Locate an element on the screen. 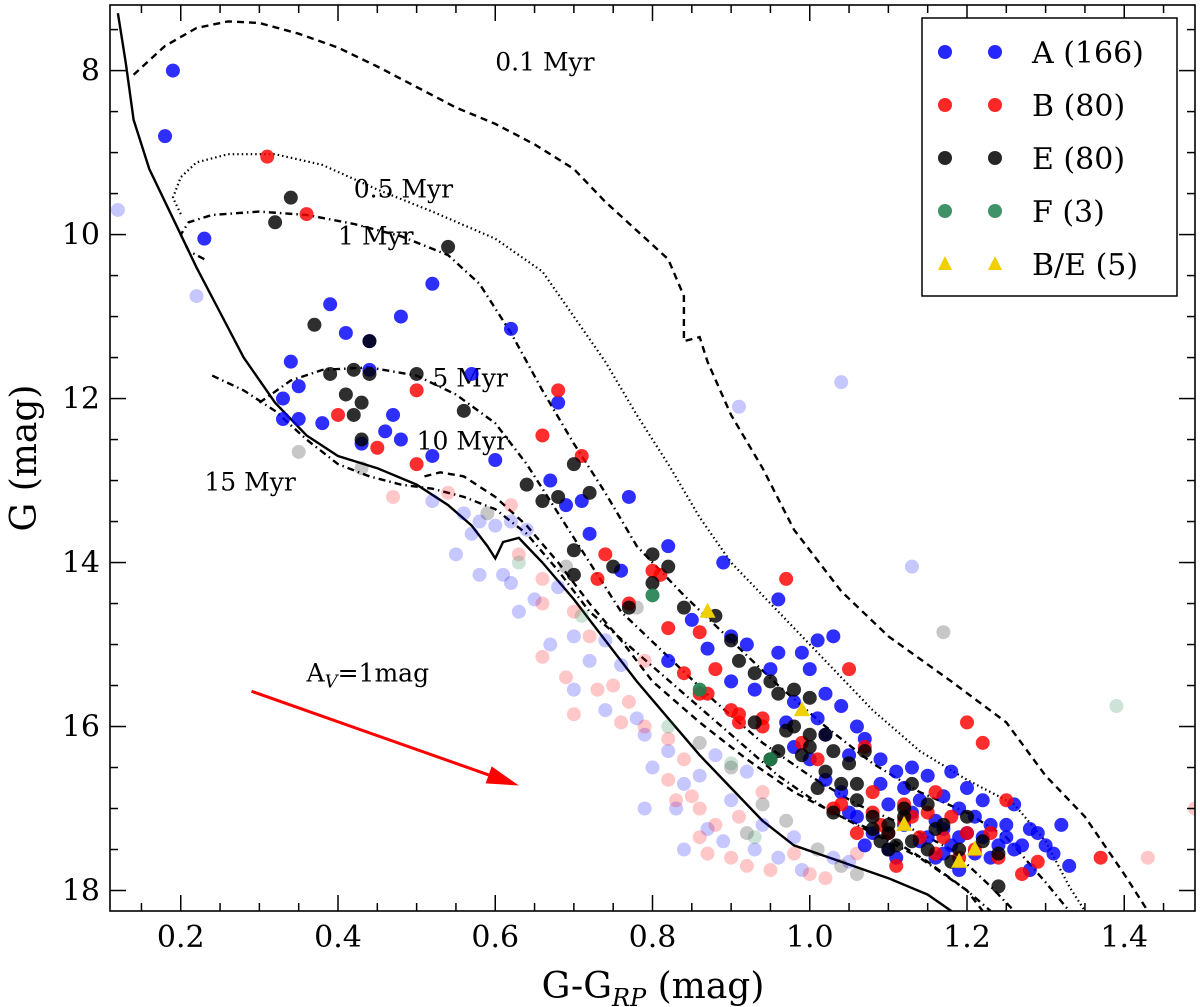 The height and width of the screenshot is (1007, 1200). x-axis-title-main: G-G is located at coordinates (577, 986).